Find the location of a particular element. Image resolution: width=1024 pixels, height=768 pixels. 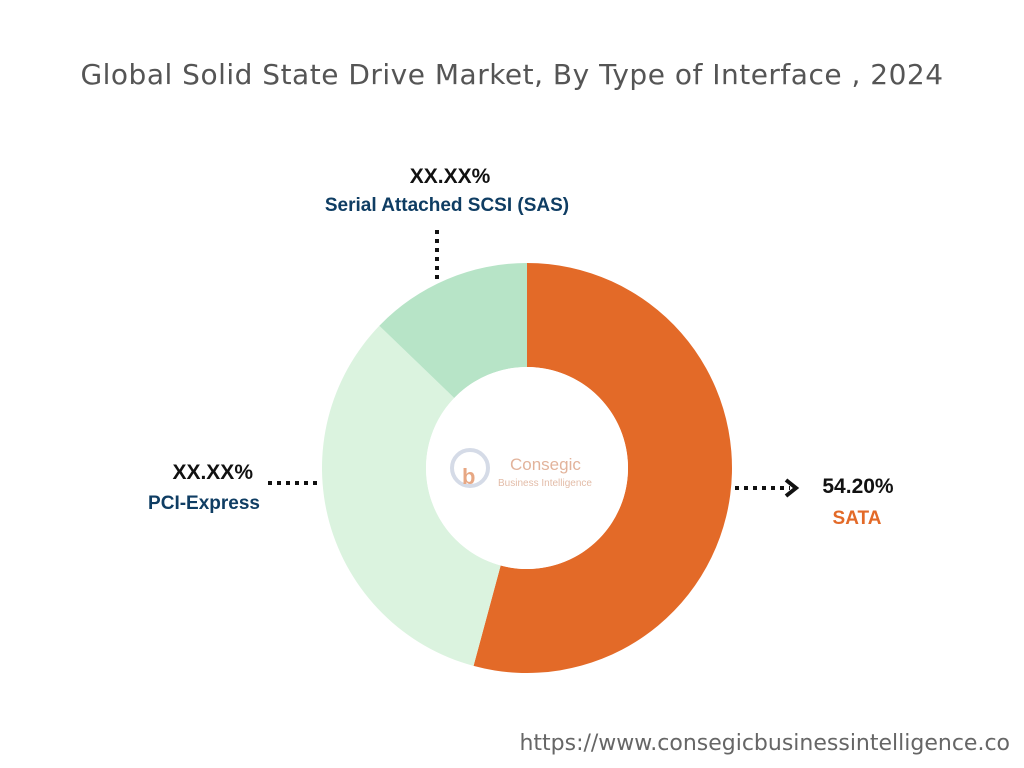

slice-serial-attached-scsi-sas is located at coordinates (453, 330).